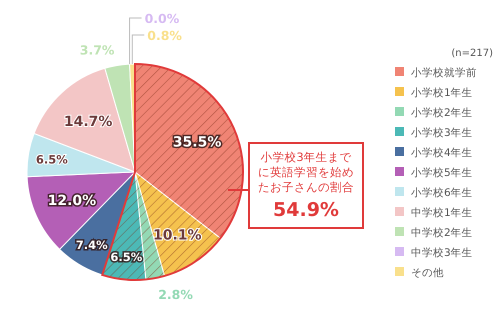 This screenshot has height=336, width=504. I want to click on legend-label: 小学校4年生, so click(442, 152).